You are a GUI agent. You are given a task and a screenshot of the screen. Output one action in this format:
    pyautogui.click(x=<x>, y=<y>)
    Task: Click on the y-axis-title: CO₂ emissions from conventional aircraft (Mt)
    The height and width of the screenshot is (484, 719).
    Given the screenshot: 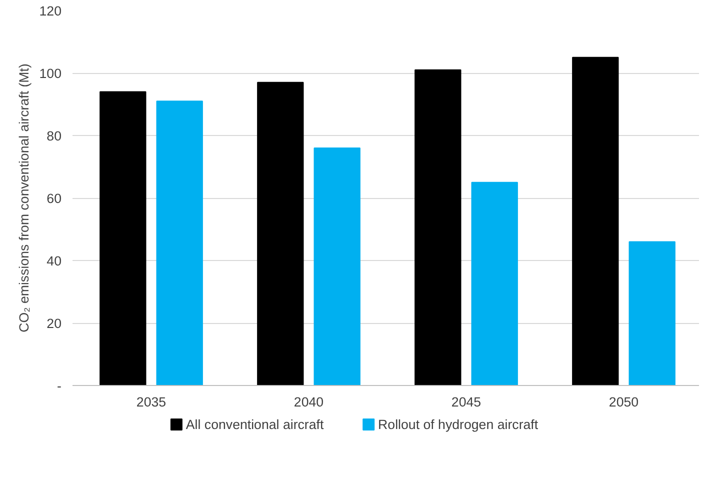 What is the action you would take?
    pyautogui.click(x=24, y=198)
    